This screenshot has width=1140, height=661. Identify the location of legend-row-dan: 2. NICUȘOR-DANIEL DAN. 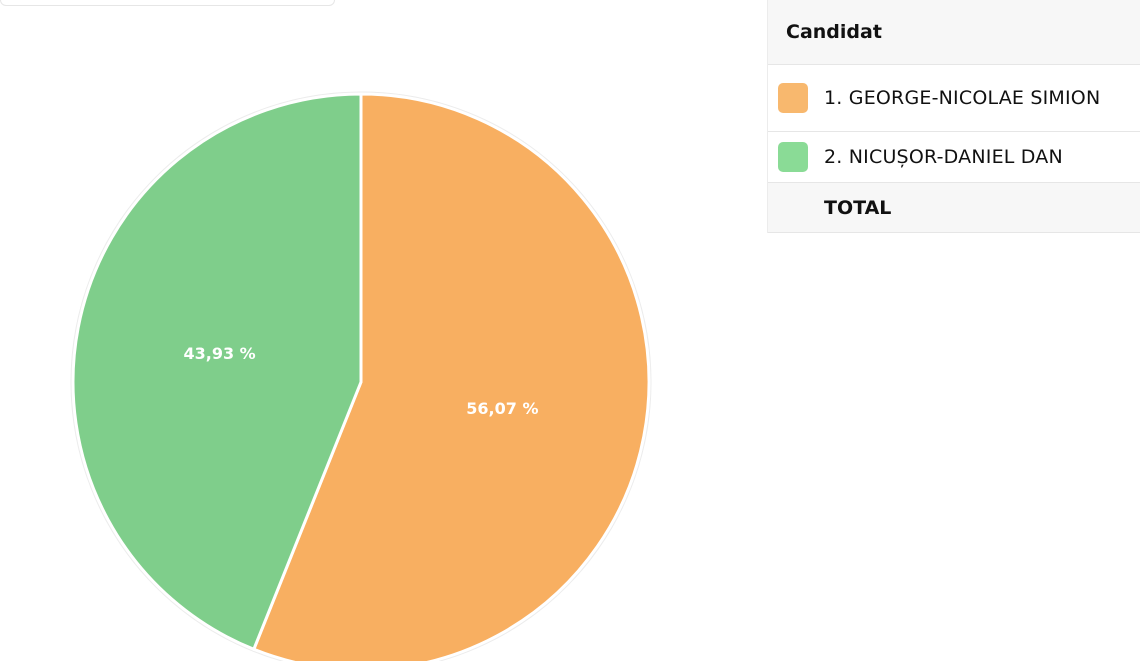
(954, 157).